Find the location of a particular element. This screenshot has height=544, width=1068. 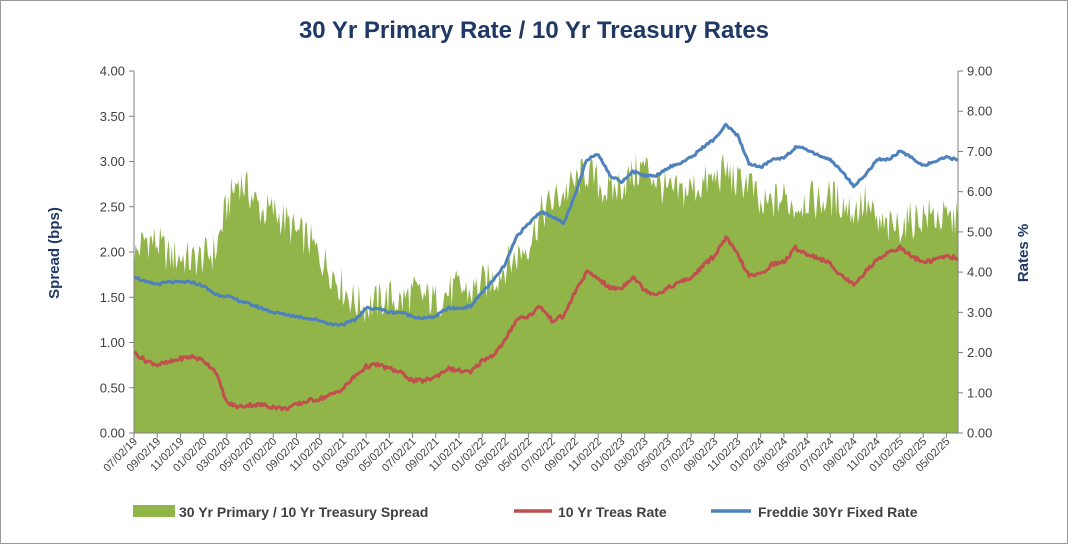

y-right-tick-label: 0.00 is located at coordinates (979, 433).